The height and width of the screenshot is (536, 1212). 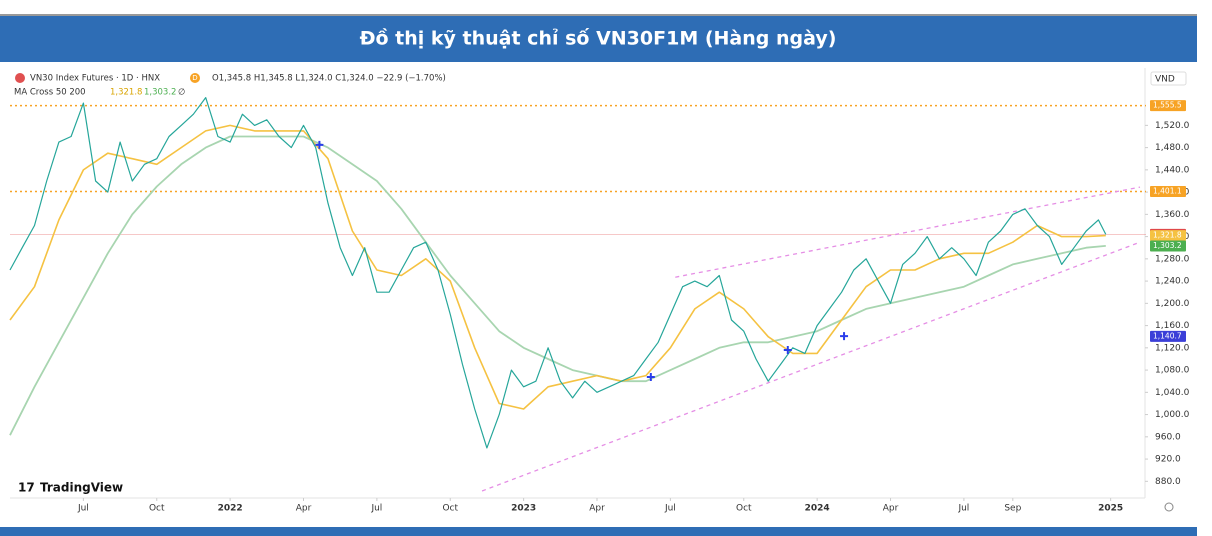 I want to click on indicator: MA Cross 50 200, so click(x=50, y=93).